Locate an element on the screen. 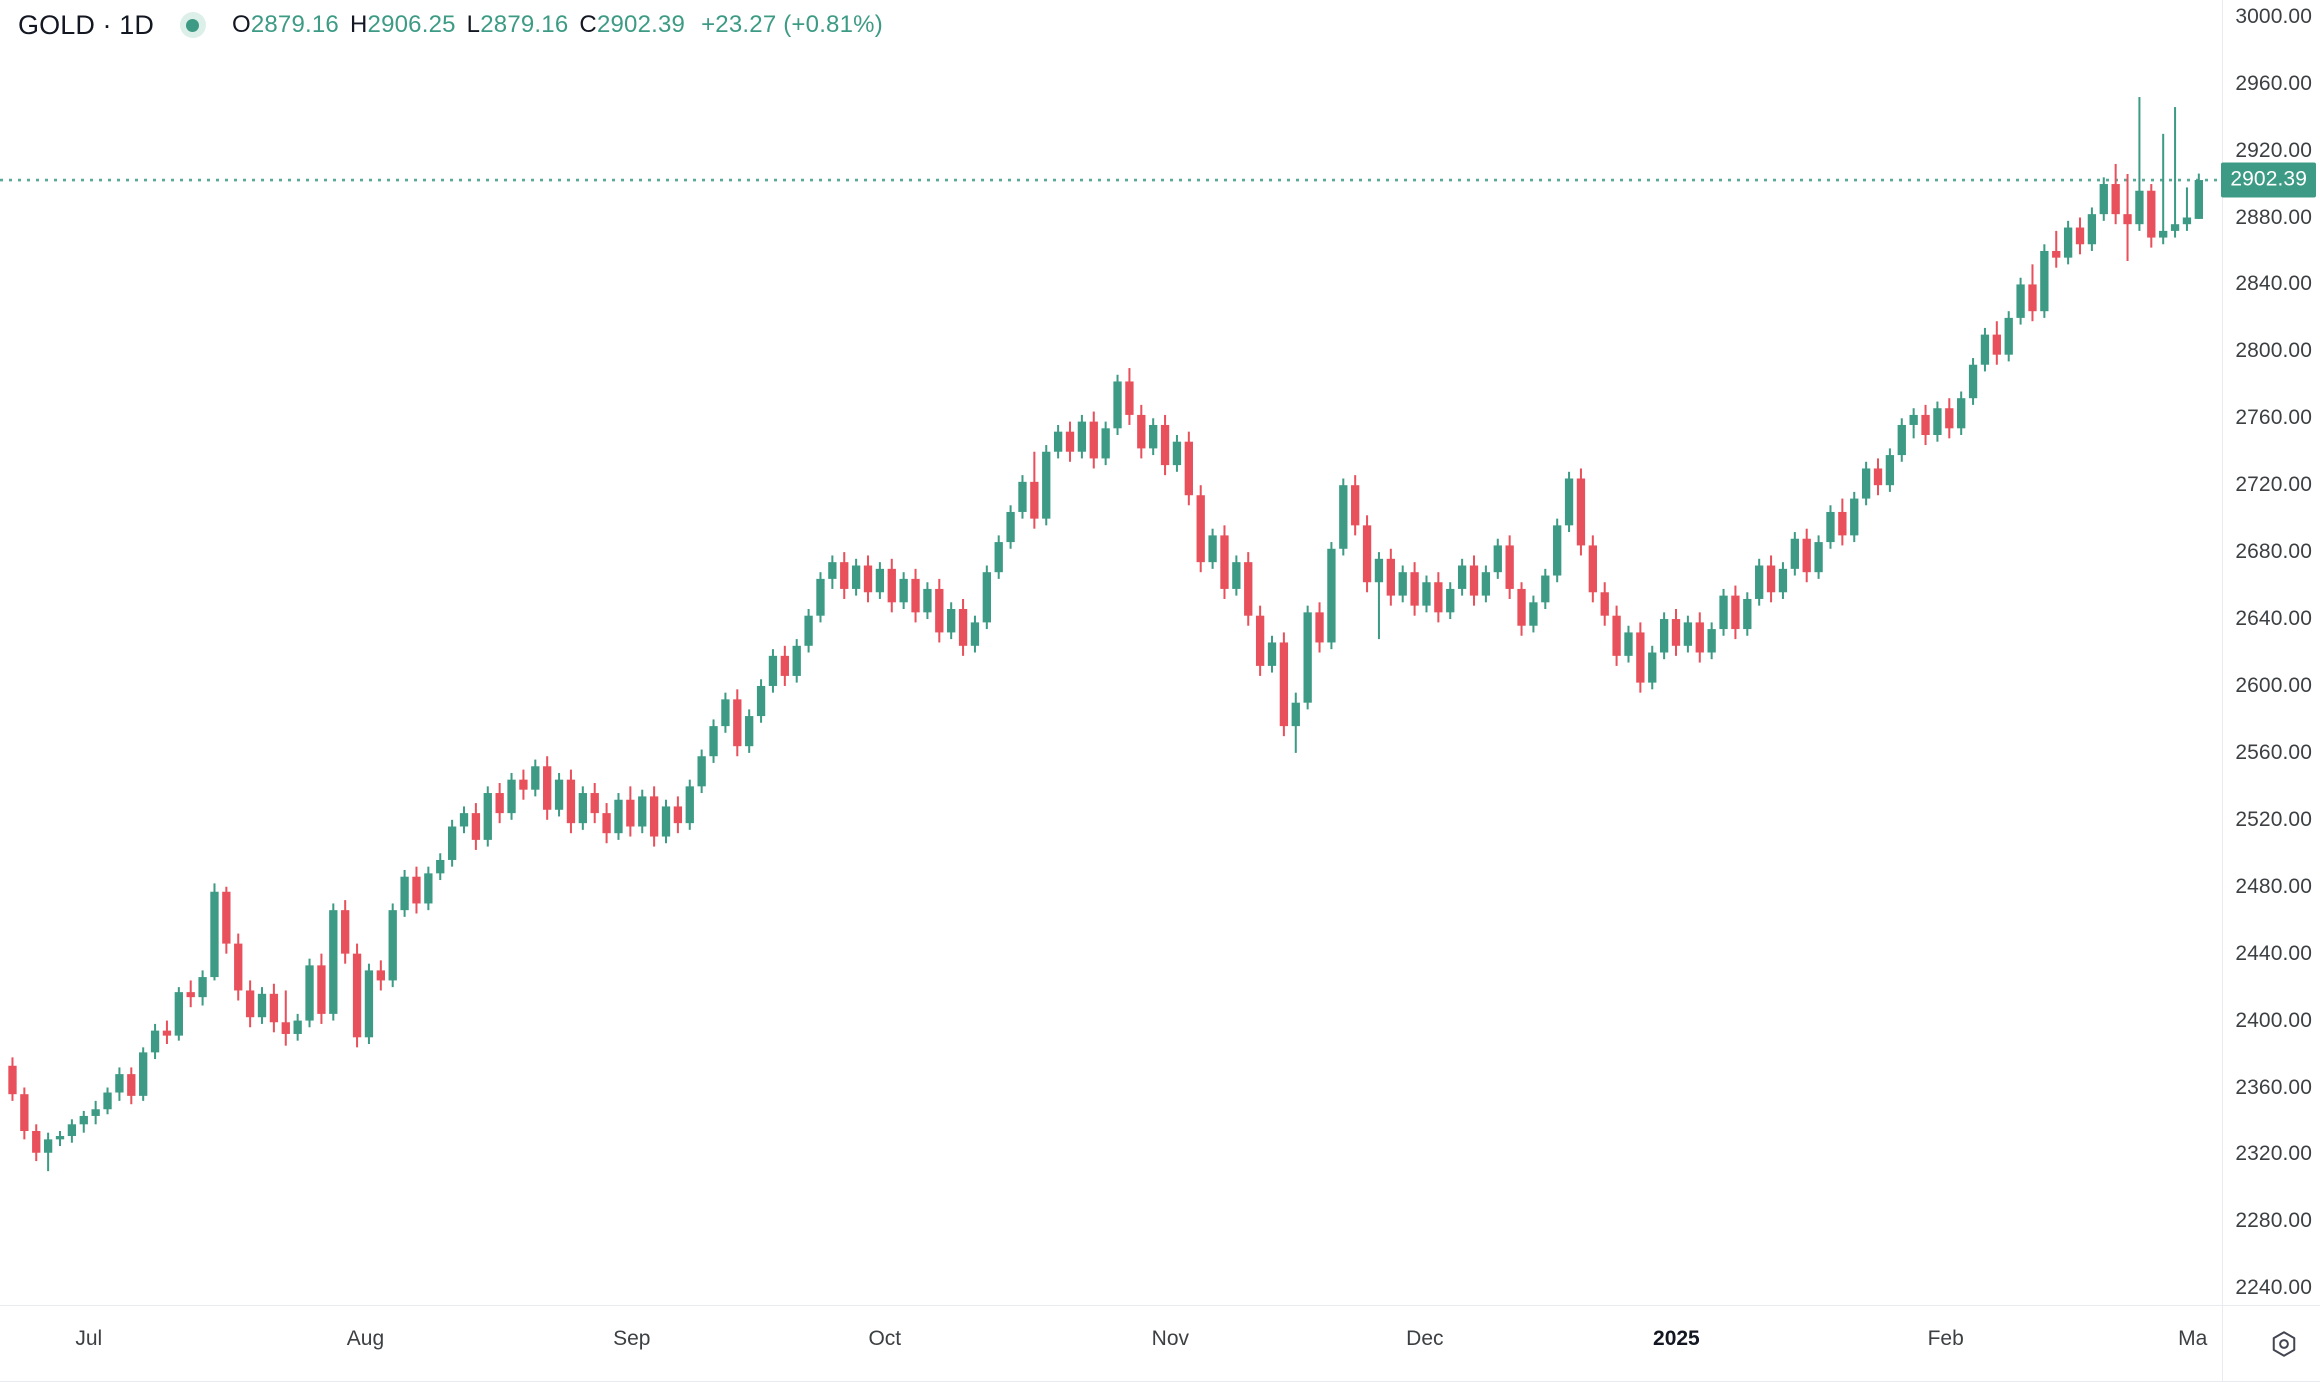  time-axis: Jul Aug Sep Oct Nov Dec 2025 Feb Ma is located at coordinates (1160, 1343).